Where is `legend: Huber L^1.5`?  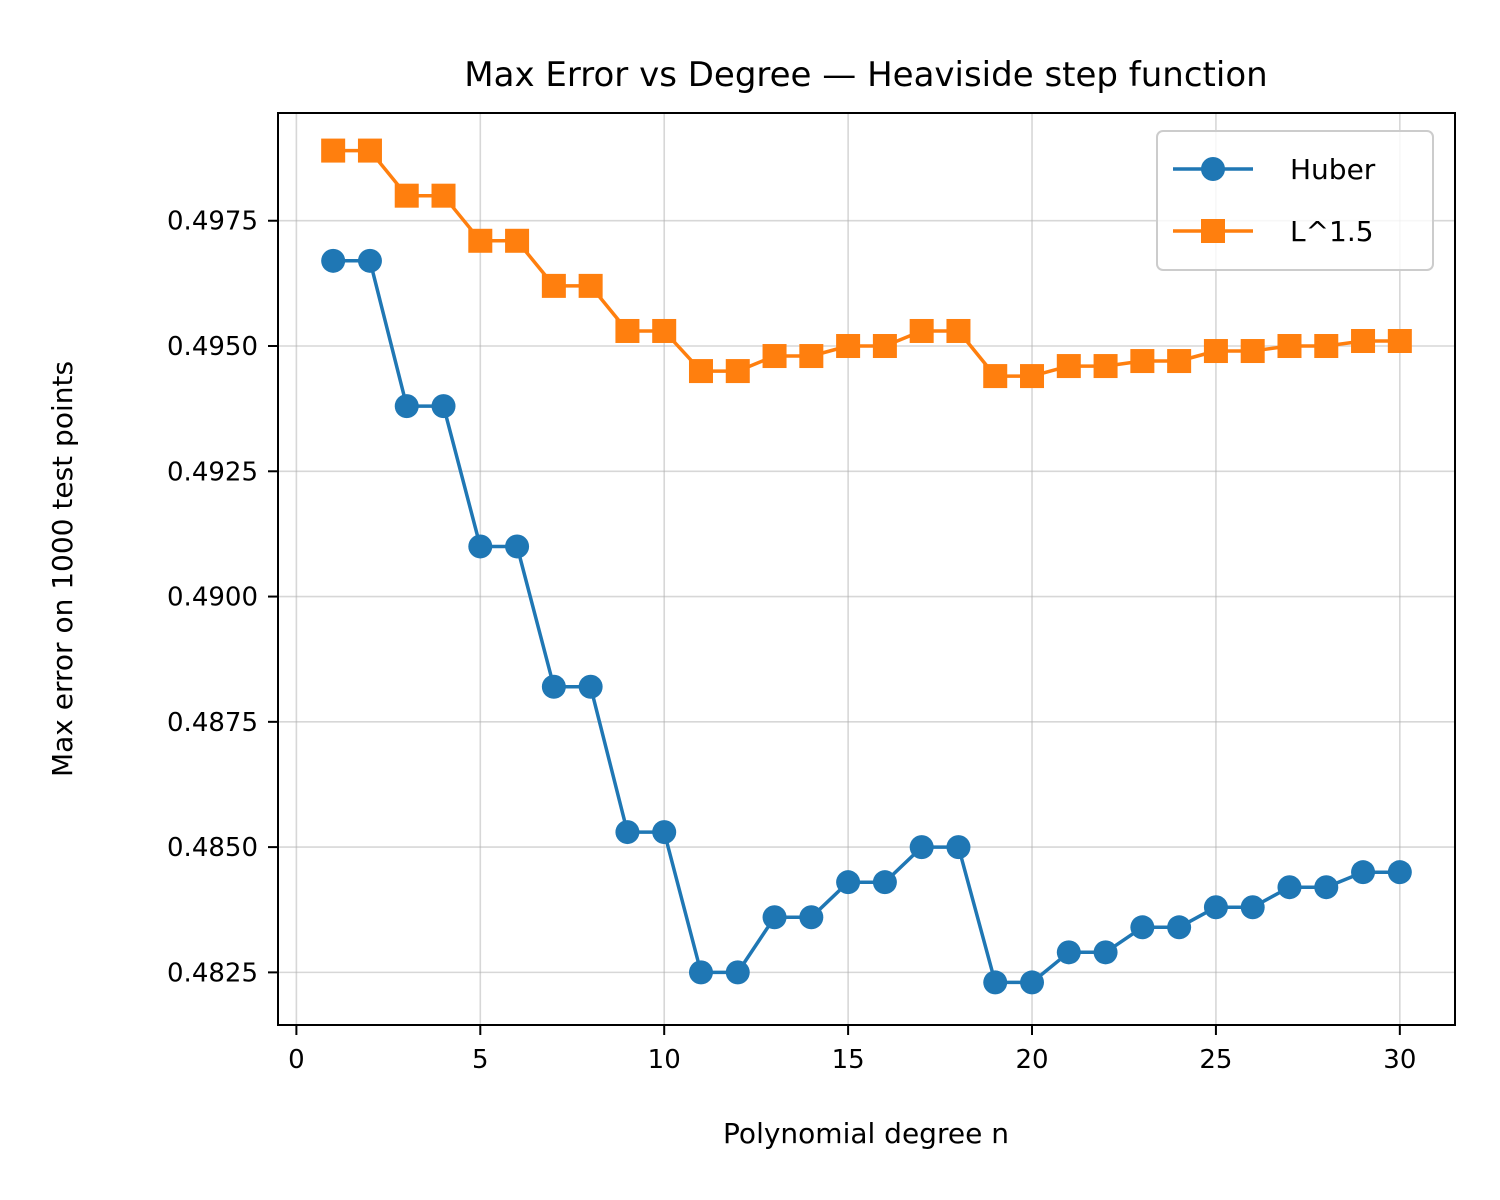 legend: Huber L^1.5 is located at coordinates (1295, 200).